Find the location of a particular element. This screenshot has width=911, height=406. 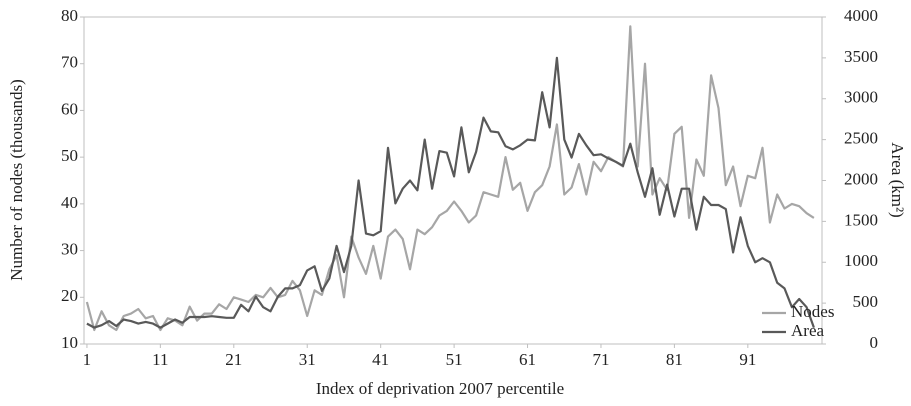

x-tick-label: 71 is located at coordinates (600, 359).